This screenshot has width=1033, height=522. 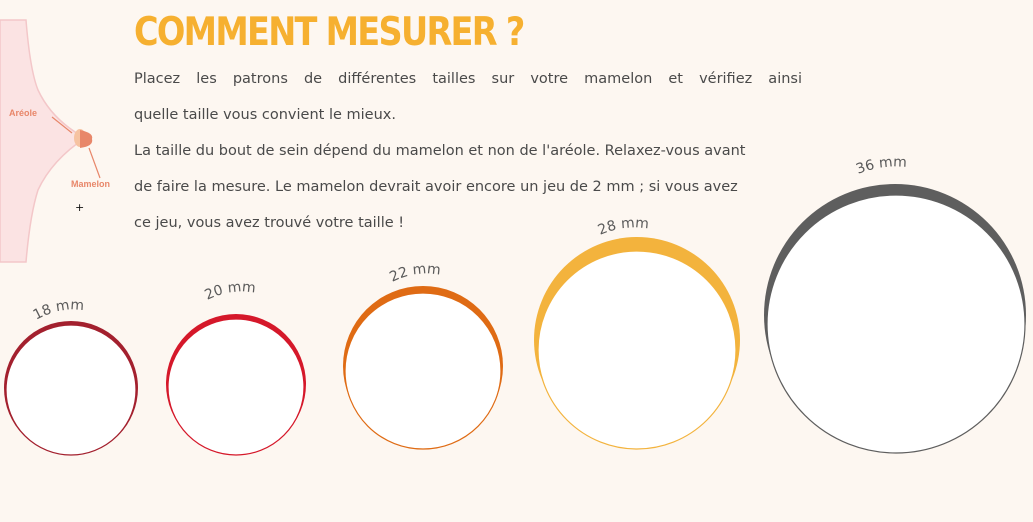 What do you see at coordinates (91, 184) in the screenshot?
I see `nipple-label: Mamelon` at bounding box center [91, 184].